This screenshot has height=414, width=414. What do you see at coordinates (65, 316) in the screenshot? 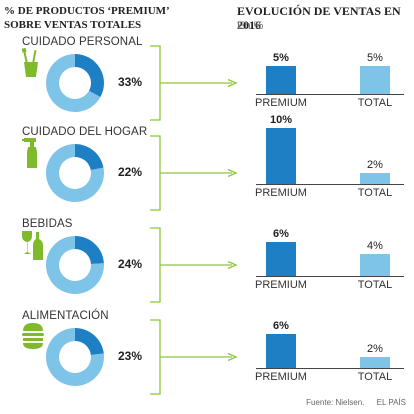
I see `category-label: ALIMENTACIÓN` at bounding box center [65, 316].